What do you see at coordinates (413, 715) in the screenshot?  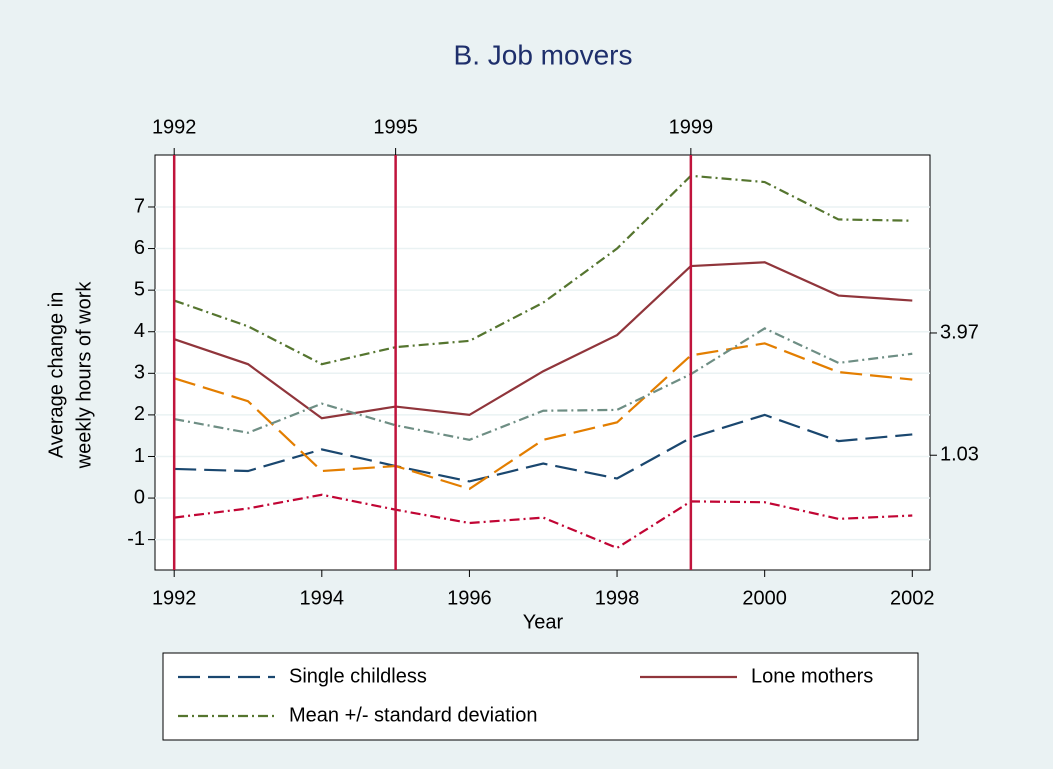 I see `legend-label: Mean +/- standard deviation` at bounding box center [413, 715].